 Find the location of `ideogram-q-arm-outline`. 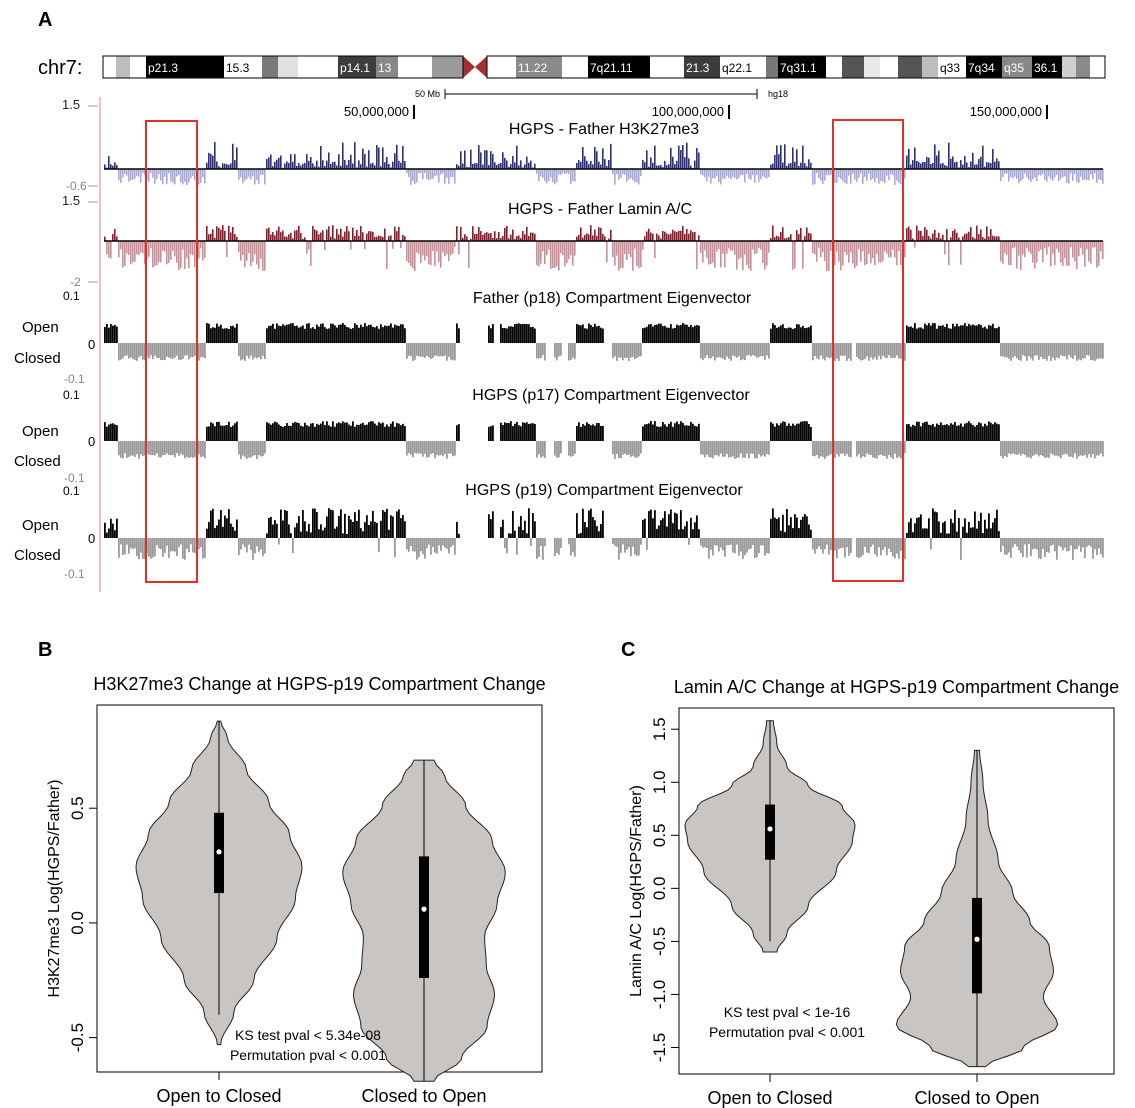

ideogram-q-arm-outline is located at coordinates (796, 67).